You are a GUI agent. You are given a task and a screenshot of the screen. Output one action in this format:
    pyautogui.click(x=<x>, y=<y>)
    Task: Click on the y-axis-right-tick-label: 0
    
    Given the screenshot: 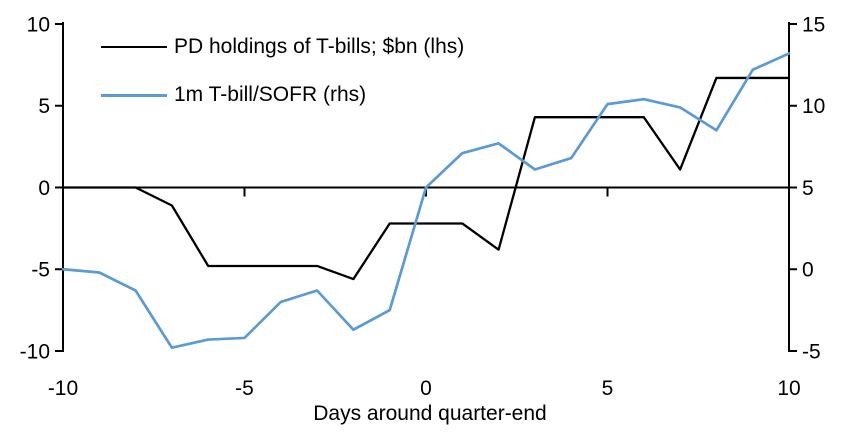 What is the action you would take?
    pyautogui.click(x=808, y=270)
    